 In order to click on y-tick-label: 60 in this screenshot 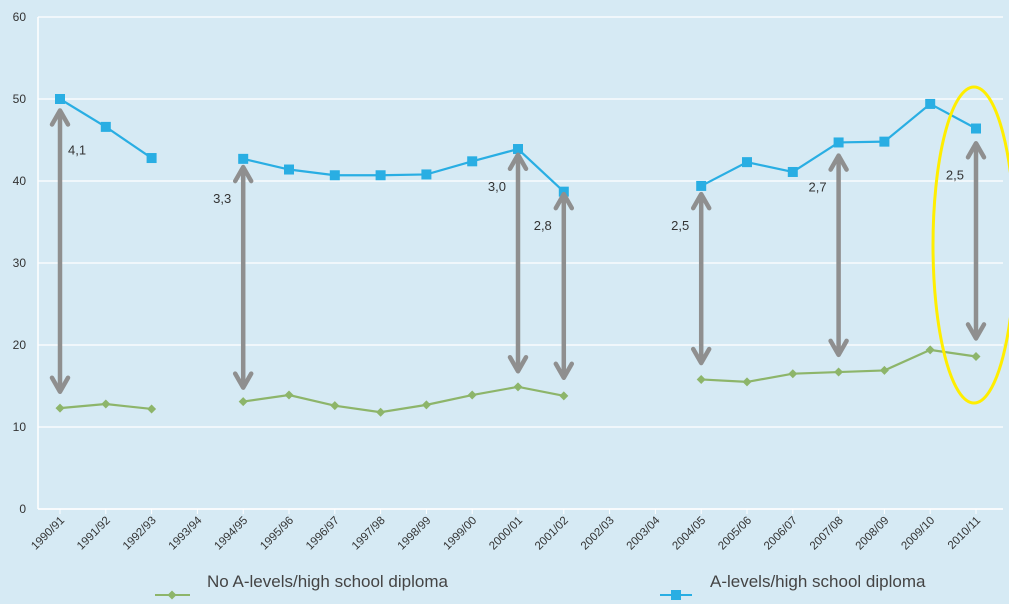, I will do `click(20, 17)`.